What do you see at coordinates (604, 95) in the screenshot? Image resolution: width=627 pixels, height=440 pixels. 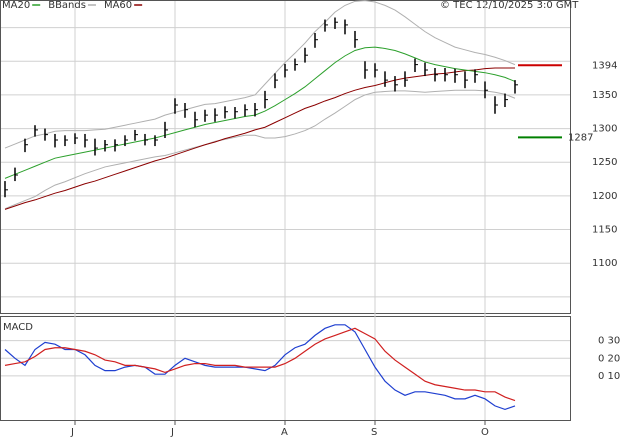 I see `y-tick-label: 1350` at bounding box center [604, 95].